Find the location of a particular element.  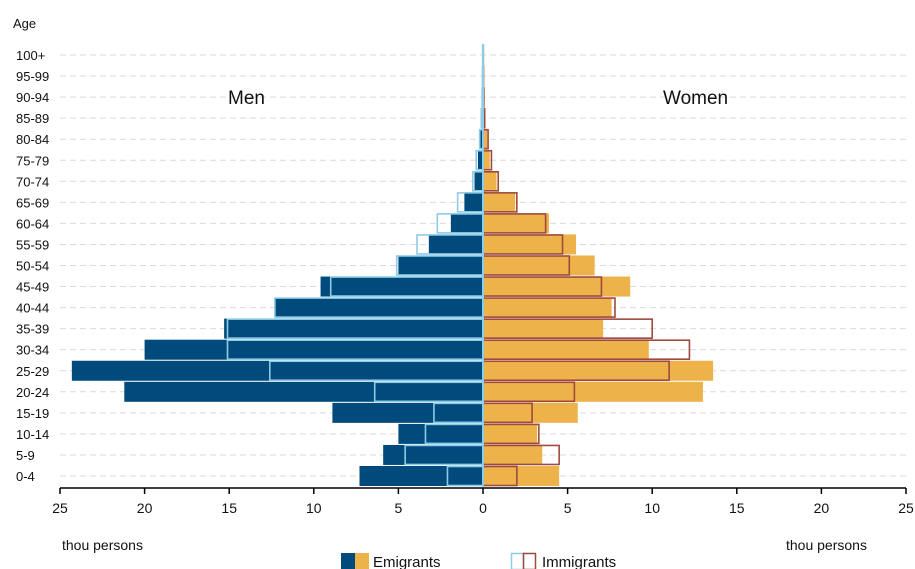

age-label: 100+ is located at coordinates (30, 55).